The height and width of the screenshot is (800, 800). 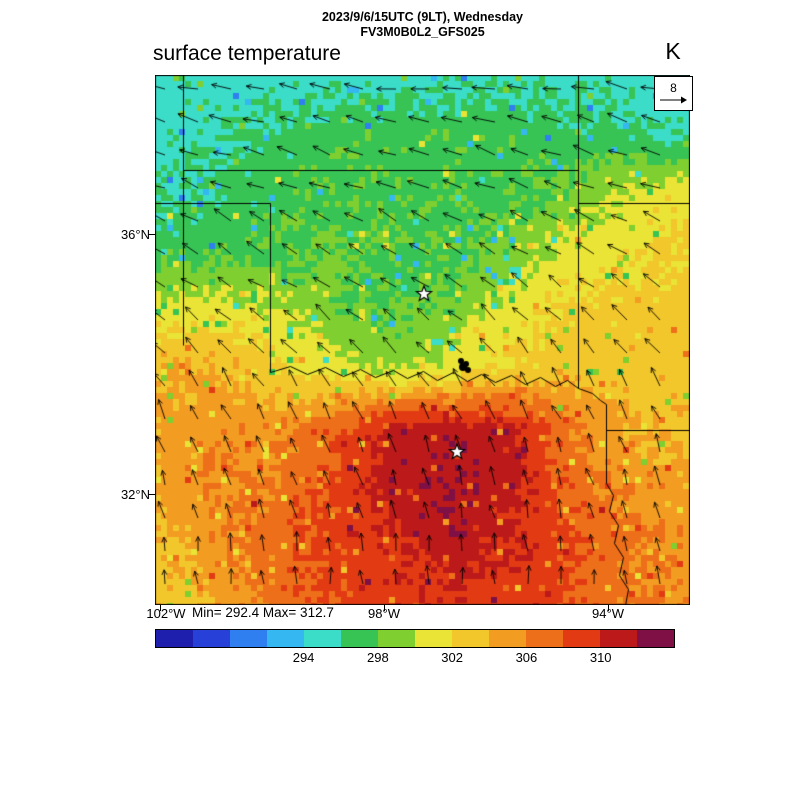 What do you see at coordinates (608, 608) in the screenshot?
I see `lon-tick-94w` at bounding box center [608, 608].